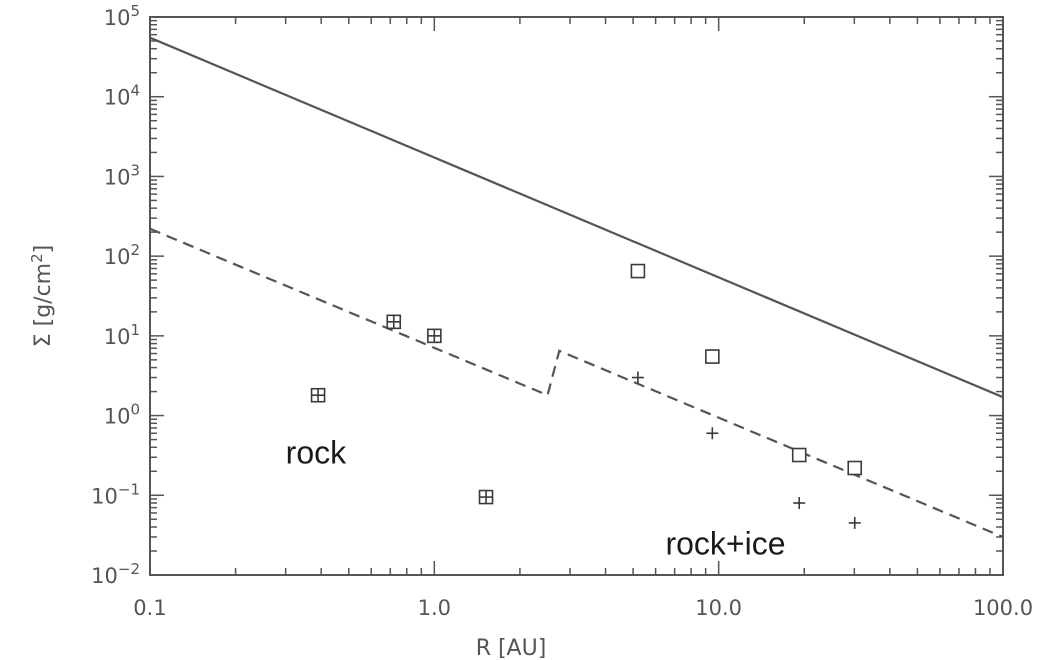 This screenshot has height=660, width=1050. Describe the element at coordinates (725, 544) in the screenshot. I see `annotation-label: rock+ice` at that location.